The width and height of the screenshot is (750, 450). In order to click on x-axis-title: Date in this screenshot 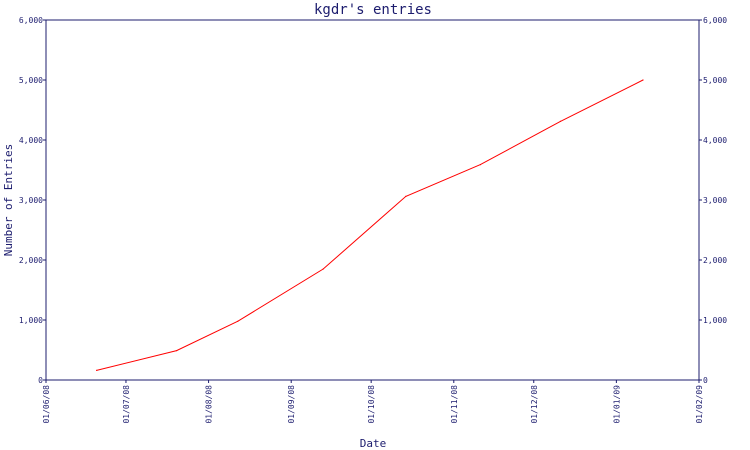, I will do `click(373, 443)`.